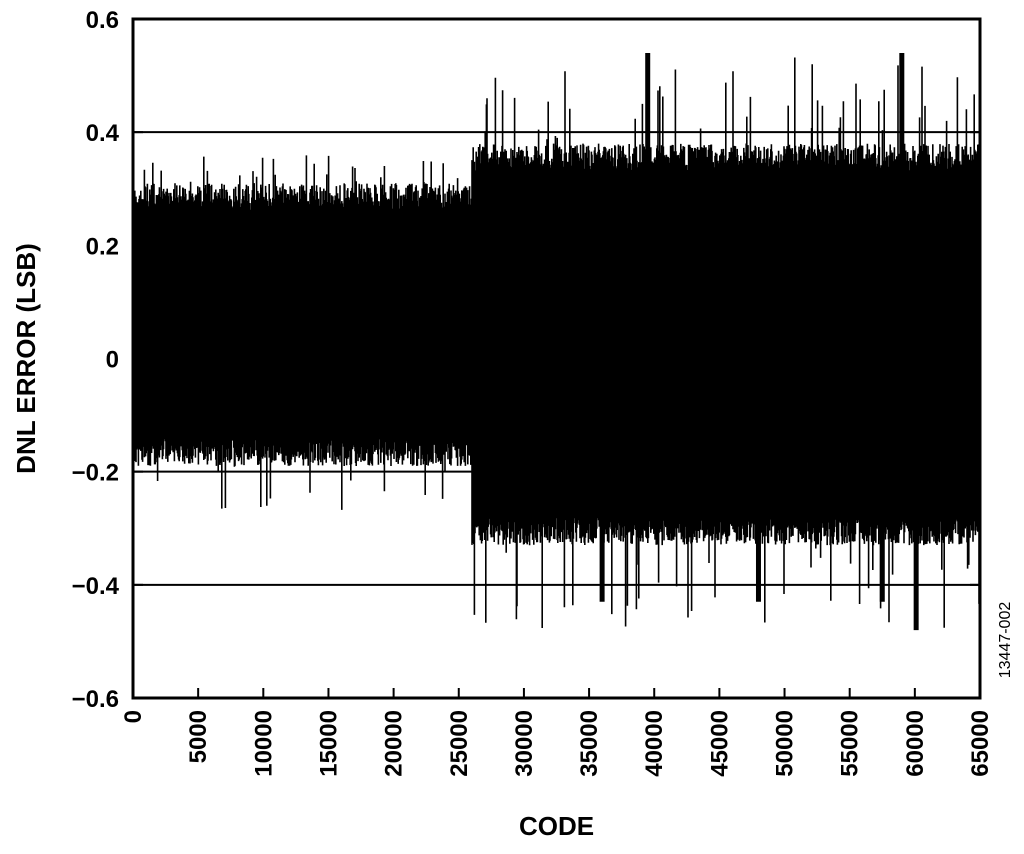 This screenshot has height=854, width=1024. Describe the element at coordinates (459, 743) in the screenshot. I see `x-tick-label: 25000` at that location.